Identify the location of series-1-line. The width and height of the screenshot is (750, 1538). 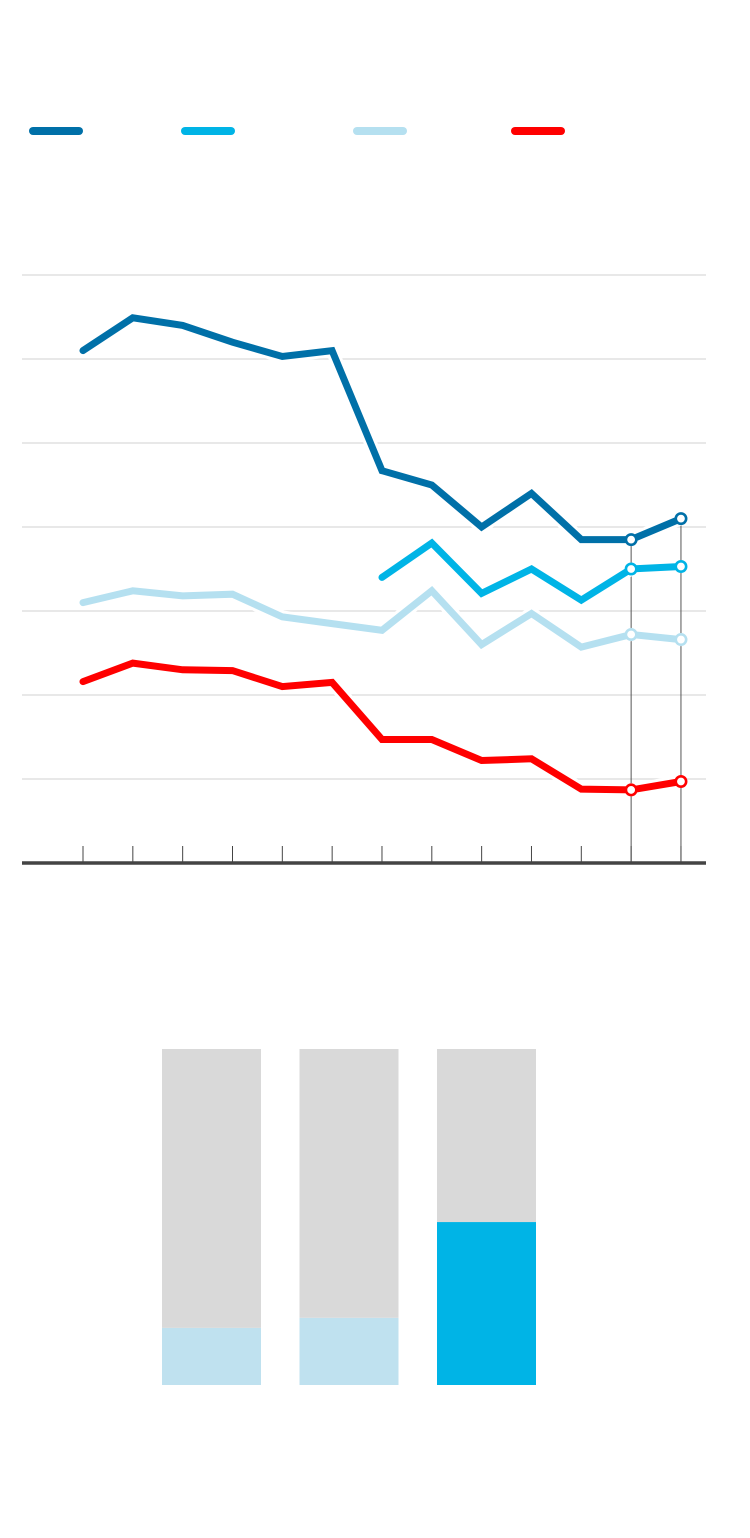
(382, 429).